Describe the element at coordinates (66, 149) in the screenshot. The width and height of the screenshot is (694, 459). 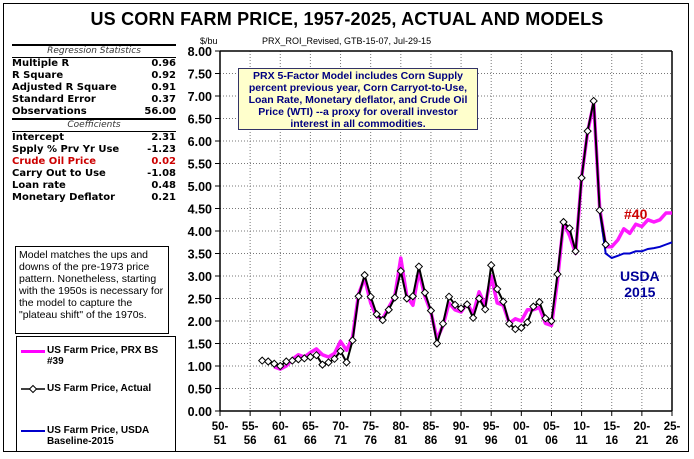
I see `coef-label: Spply % Prv Yr Use` at that location.